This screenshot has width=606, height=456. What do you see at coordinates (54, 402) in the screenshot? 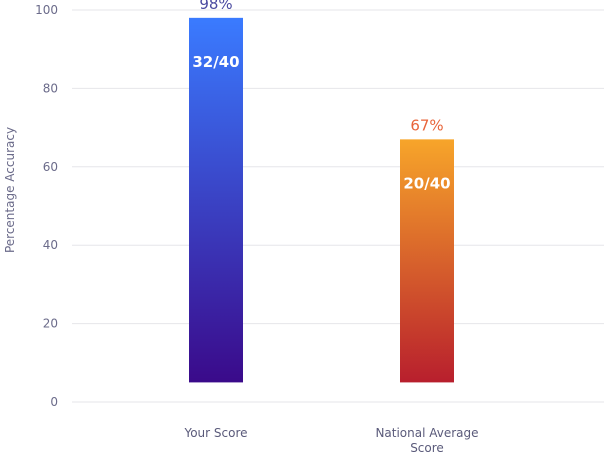
I see `y-tick-label: 0` at bounding box center [54, 402].